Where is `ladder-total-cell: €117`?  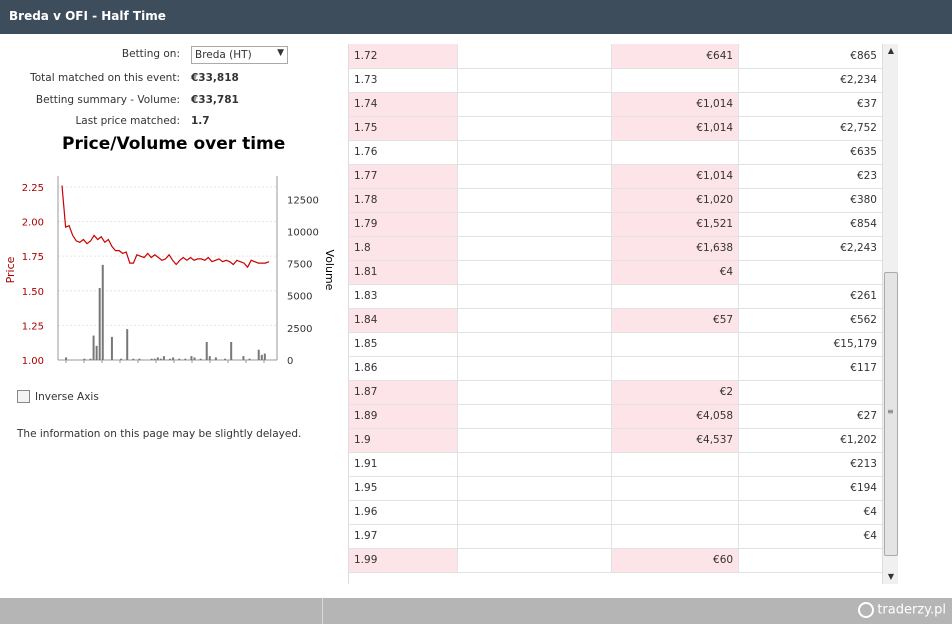
ladder-total-cell: €117 is located at coordinates (810, 368).